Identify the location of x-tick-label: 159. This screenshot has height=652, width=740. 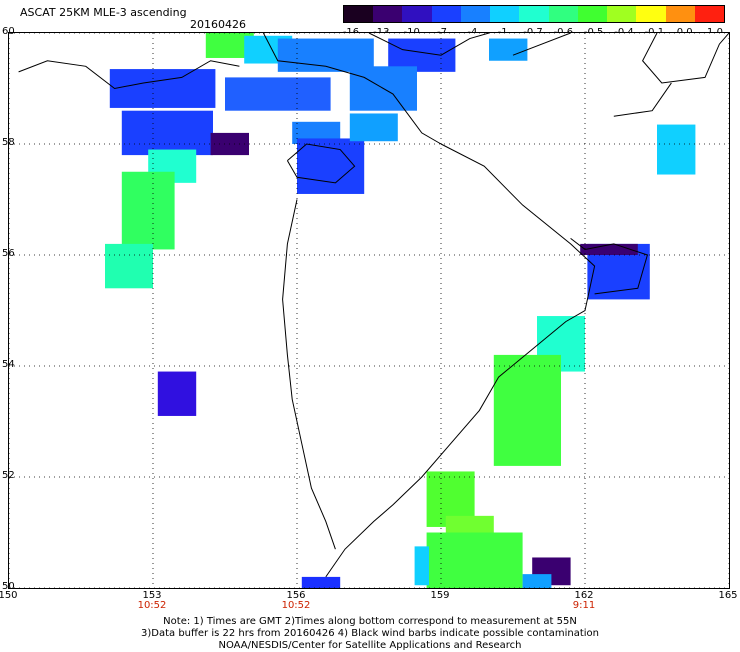
(440, 595).